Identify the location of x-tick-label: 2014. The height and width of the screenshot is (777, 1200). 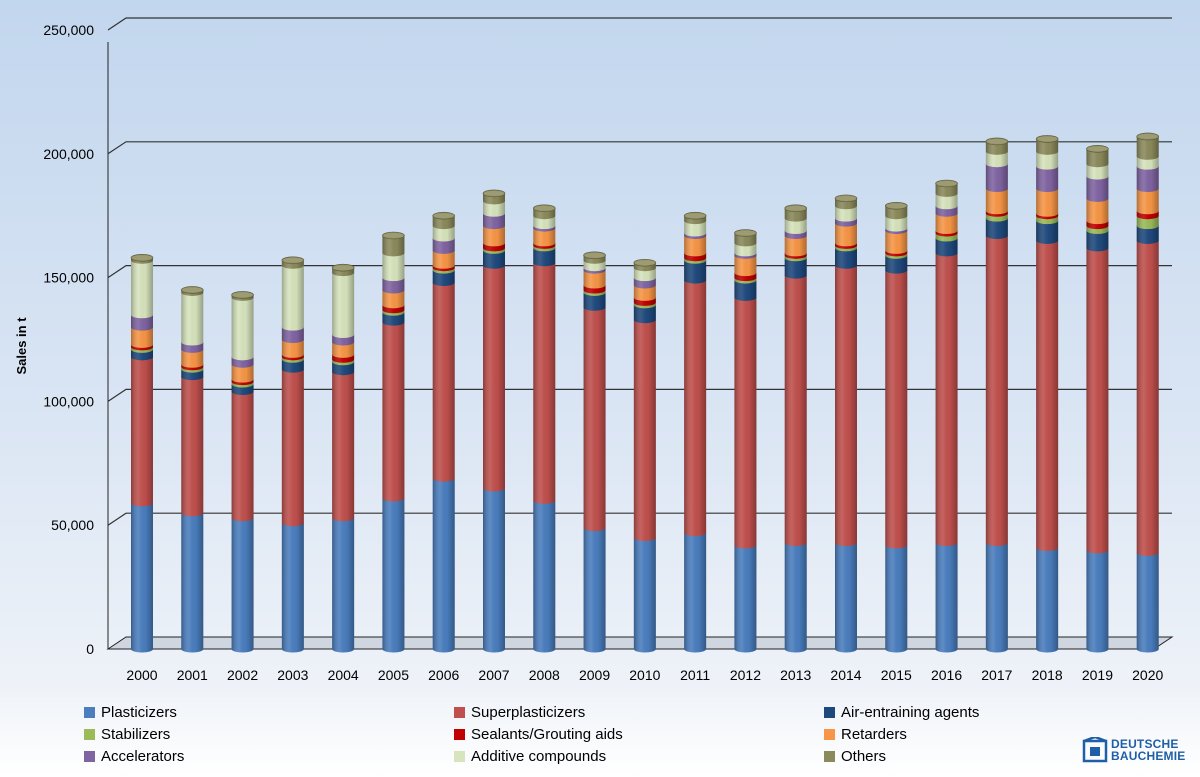
(845, 675).